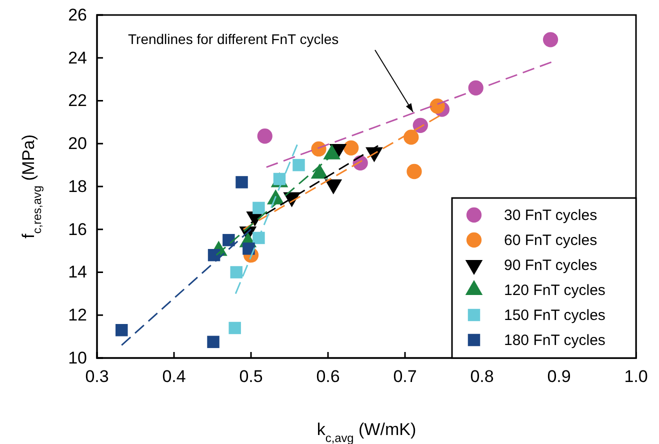  Describe the element at coordinates (77, 229) in the screenshot. I see `y-tick-label: 16` at that location.